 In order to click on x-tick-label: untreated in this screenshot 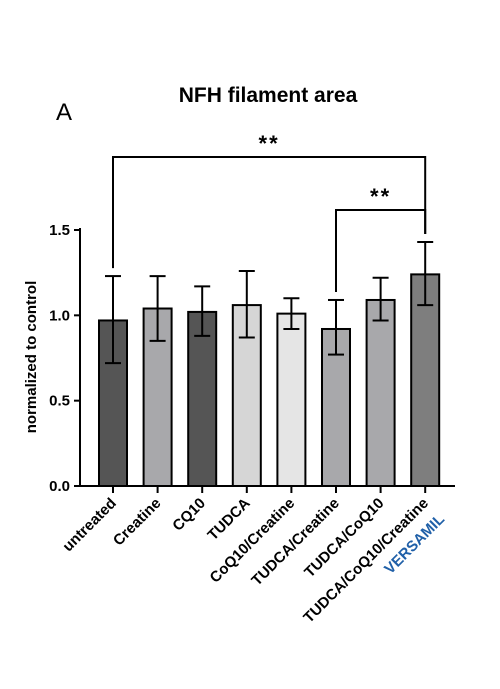, I will do `click(89, 525)`.